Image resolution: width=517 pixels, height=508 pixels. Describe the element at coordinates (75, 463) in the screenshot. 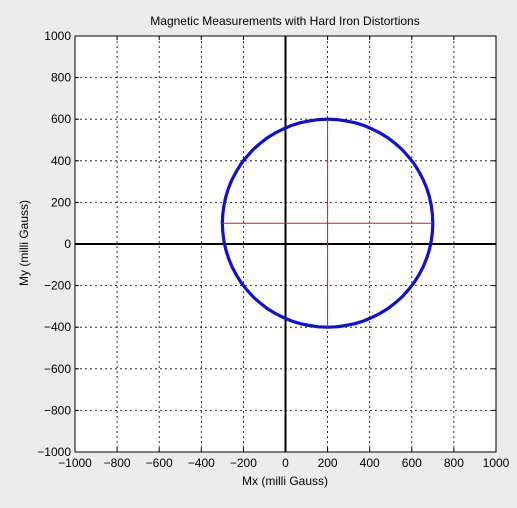

I see `x-tick-label: −1000` at that location.